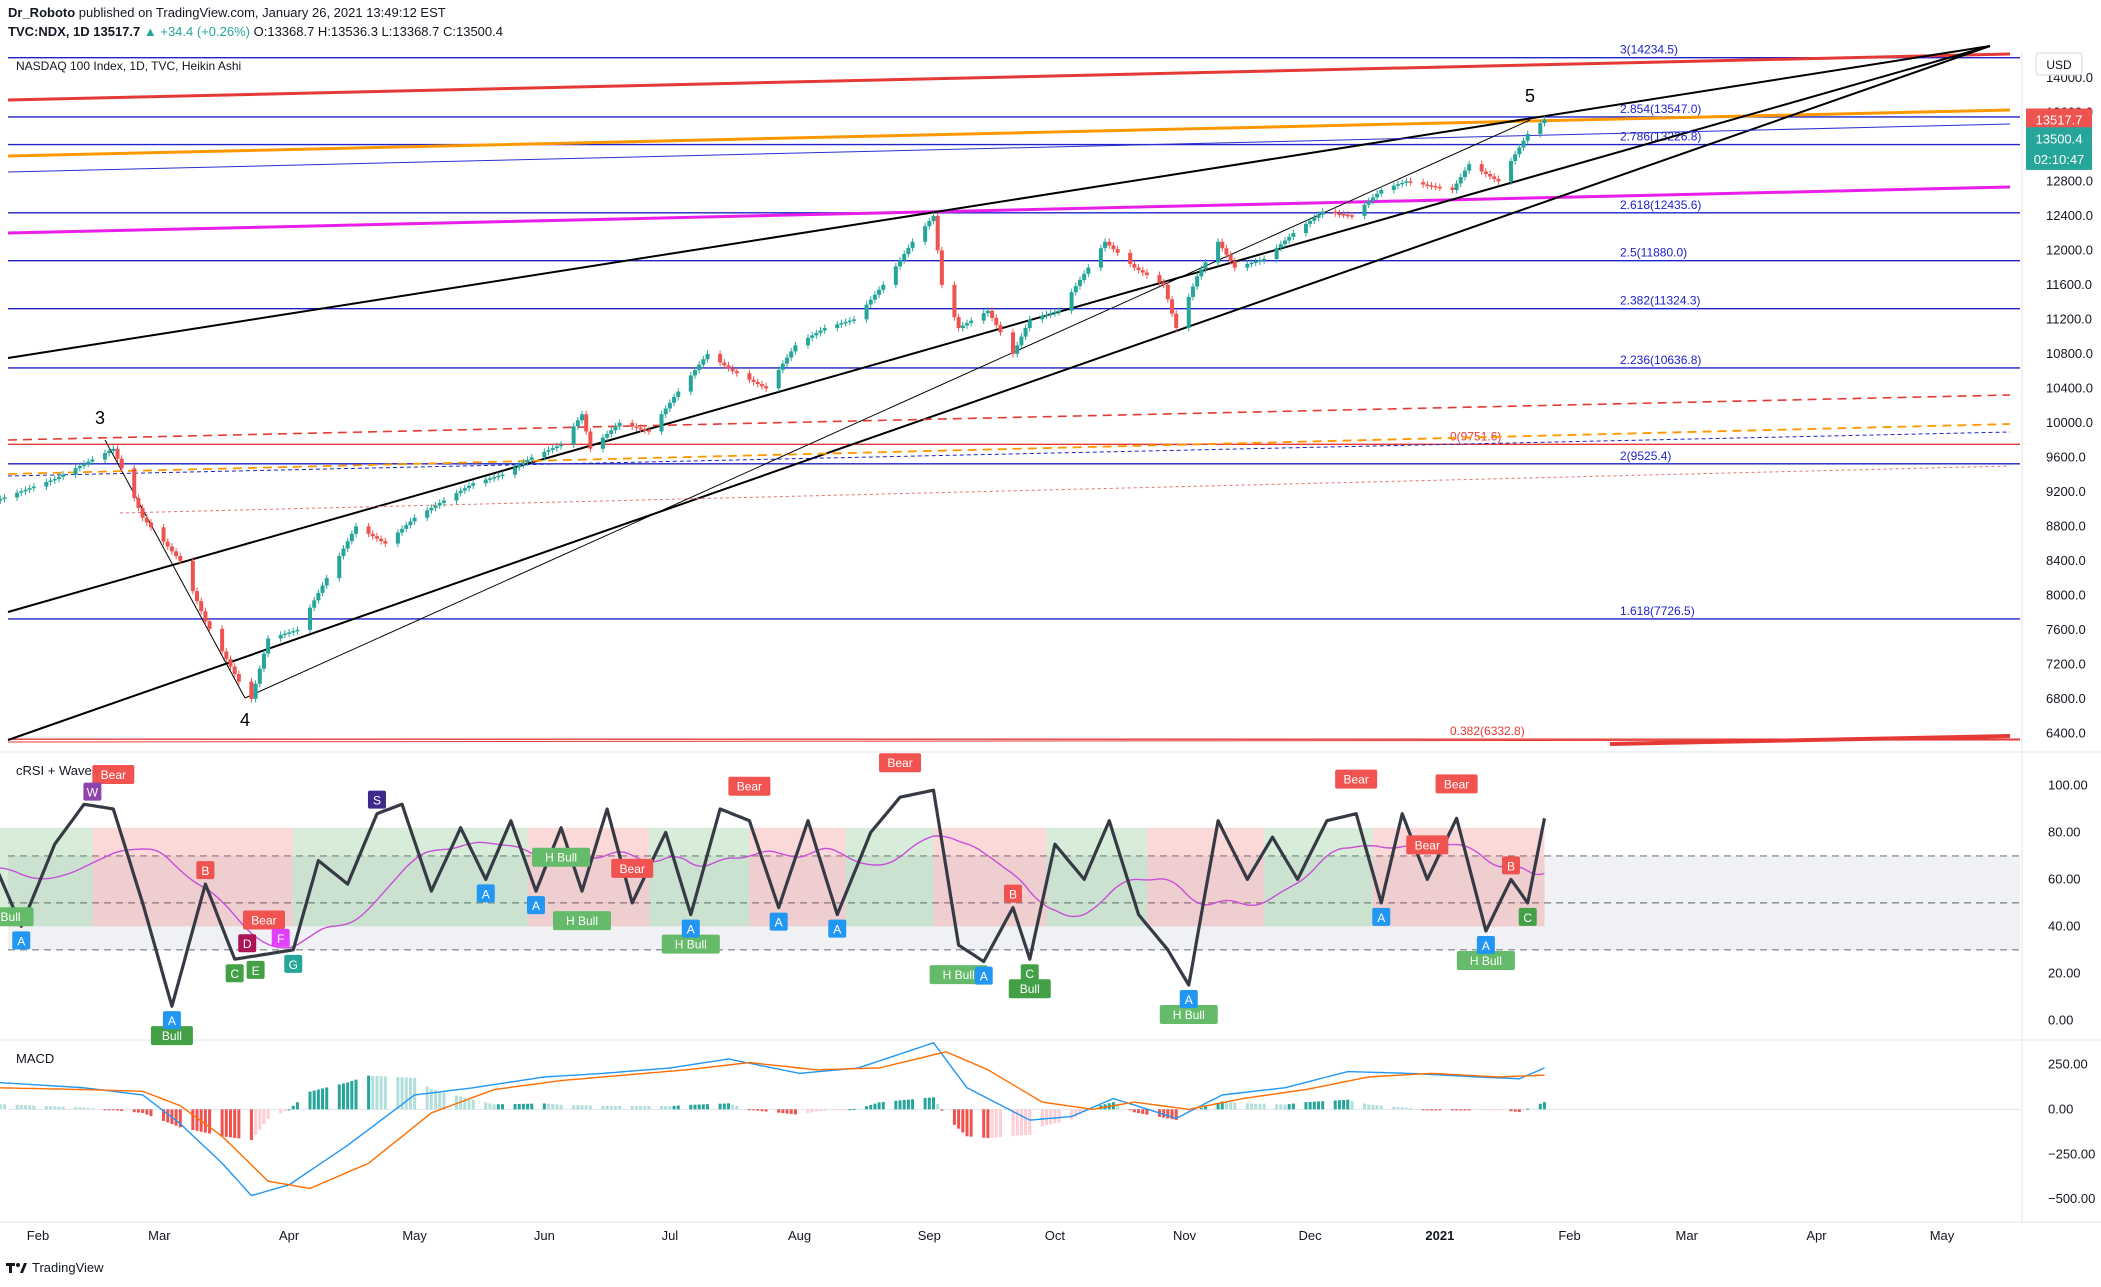 The image size is (2101, 1287). Describe the element at coordinates (772, 1119) in the screenshot. I see `macd-line` at that location.